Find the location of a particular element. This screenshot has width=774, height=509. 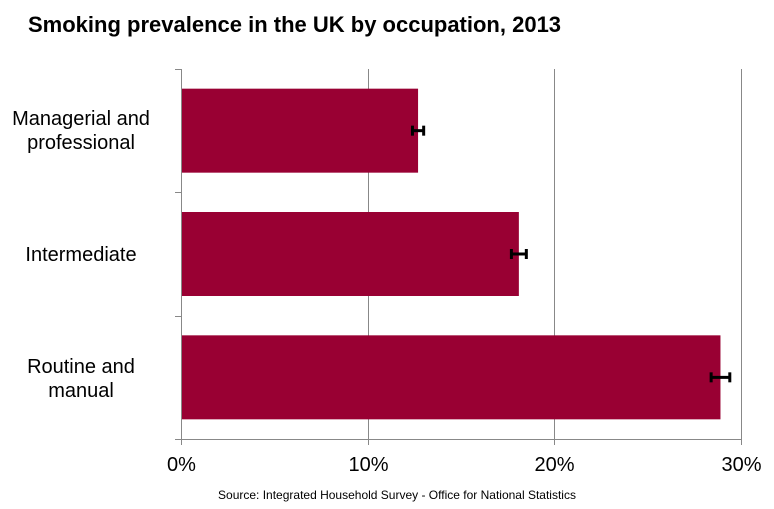

category-label-line: Intermediate is located at coordinates (81, 255).